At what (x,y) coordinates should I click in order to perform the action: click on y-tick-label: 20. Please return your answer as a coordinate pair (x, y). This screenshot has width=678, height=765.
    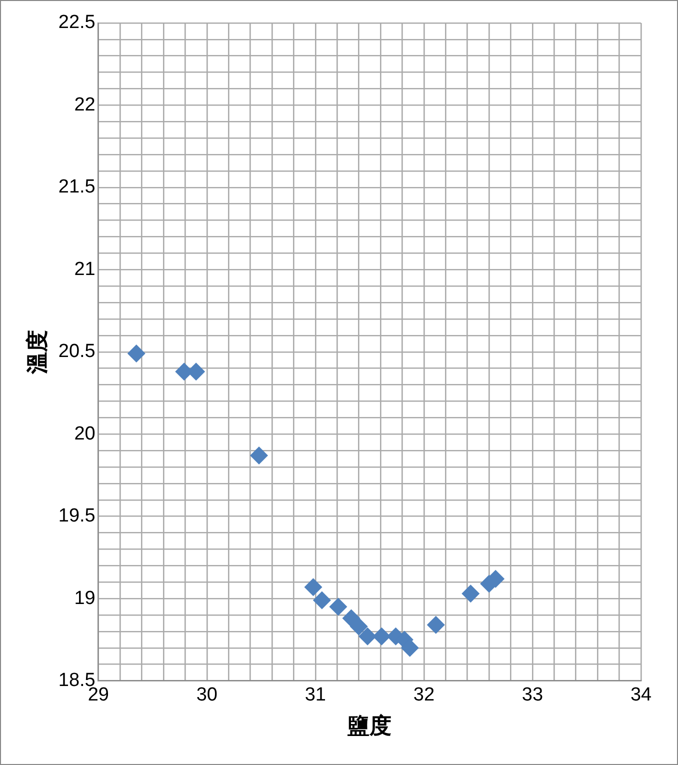
    Looking at the image, I should click on (85, 433).